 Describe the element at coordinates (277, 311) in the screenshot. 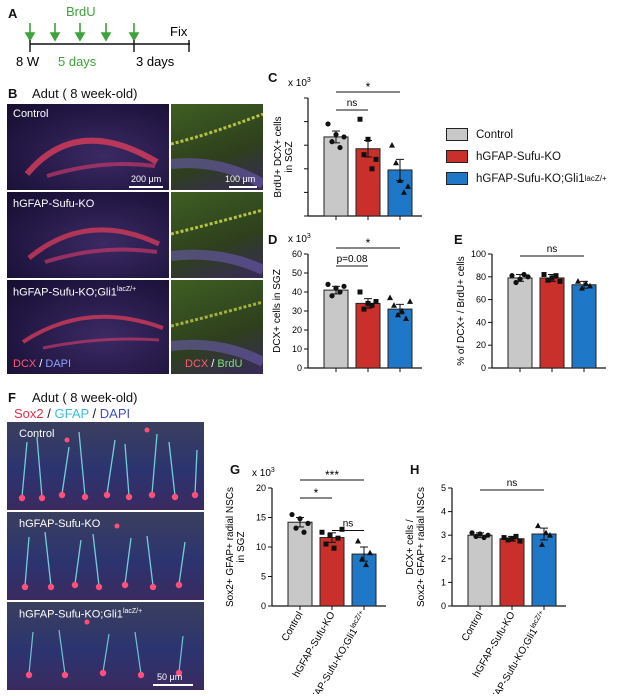

I see `y-axis-label: DCX+ cells in SGZ` at that location.